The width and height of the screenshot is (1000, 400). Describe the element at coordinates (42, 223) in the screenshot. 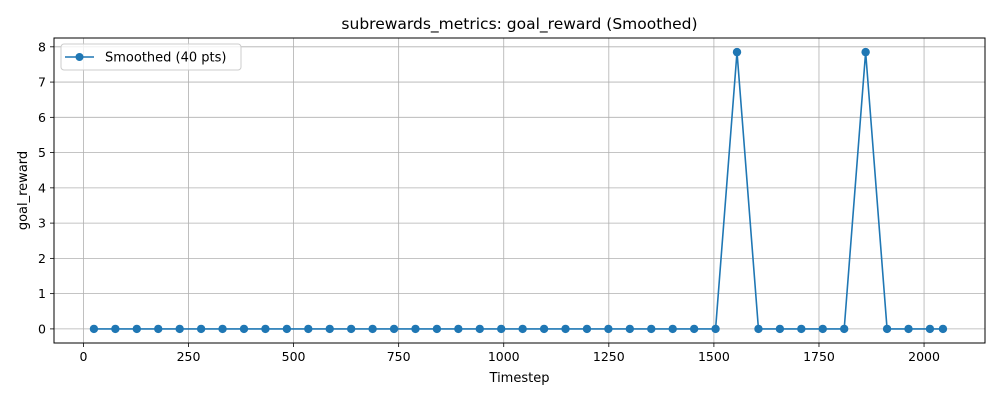

I see `y-tick-label: 3` at that location.